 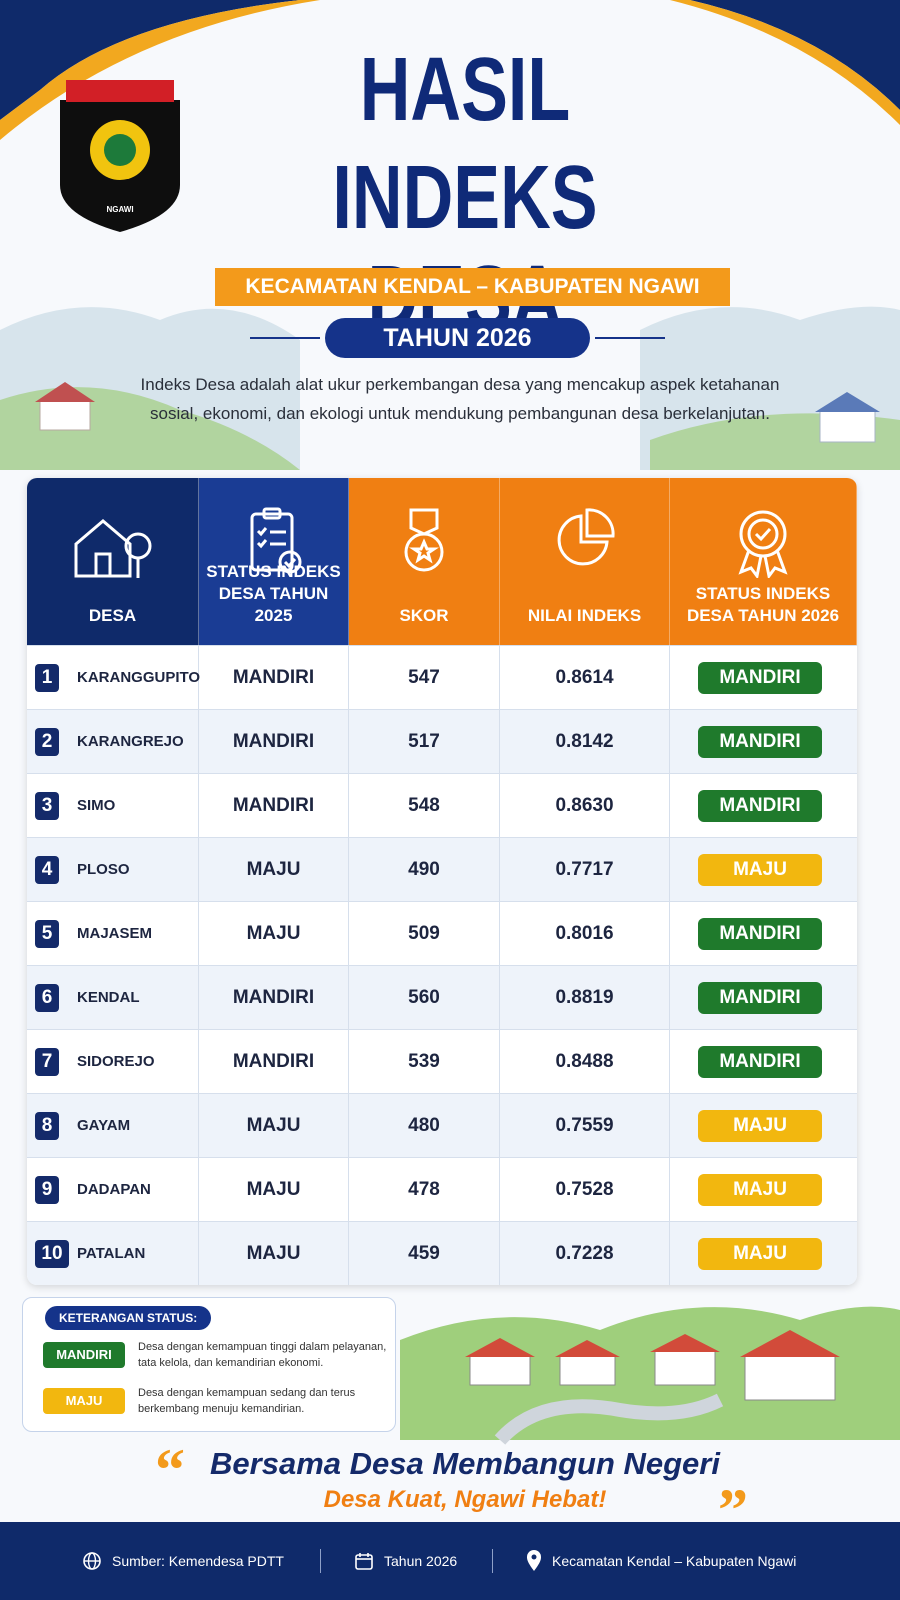 I want to click on column-header: DESA, so click(x=113, y=561).